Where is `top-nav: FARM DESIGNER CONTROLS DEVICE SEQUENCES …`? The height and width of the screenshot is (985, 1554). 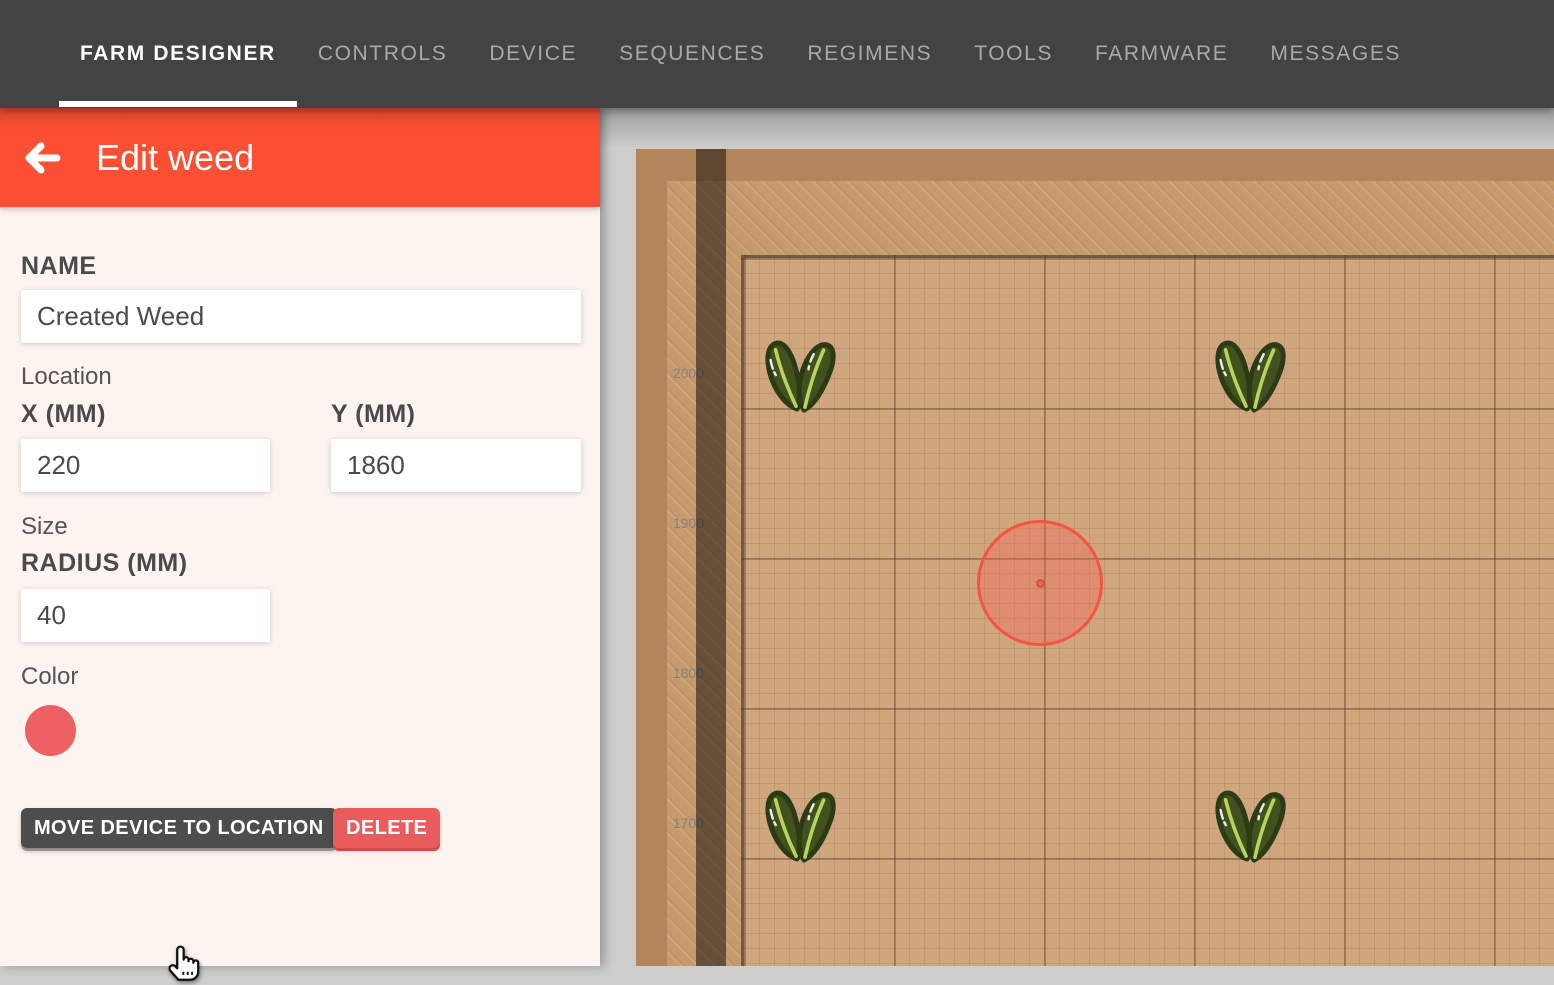
top-nav: FARM DESIGNER CONTROLS DEVICE SEQUENCES … is located at coordinates (777, 54).